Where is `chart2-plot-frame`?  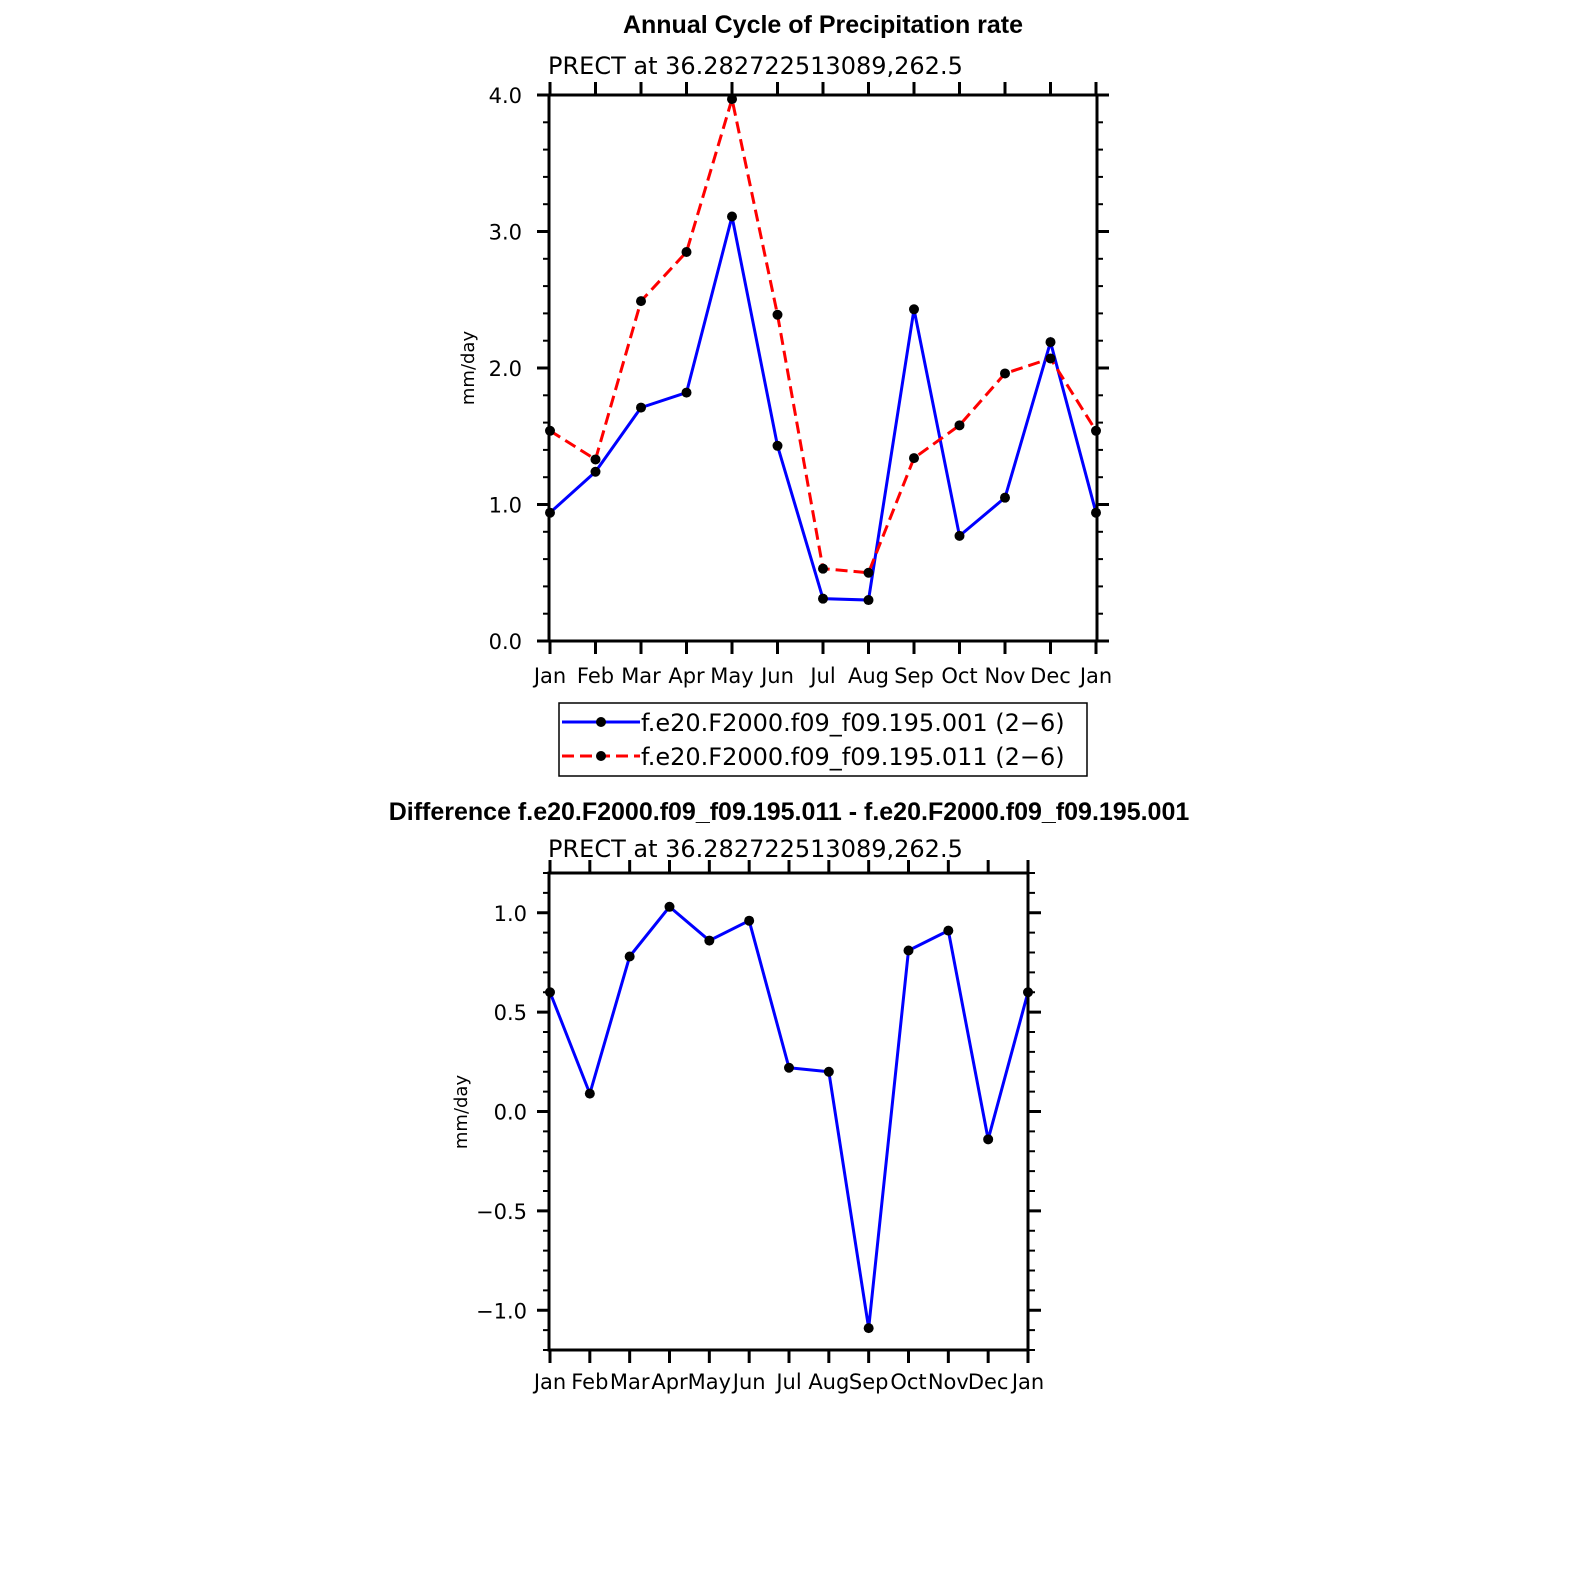 chart2-plot-frame is located at coordinates (788, 1111).